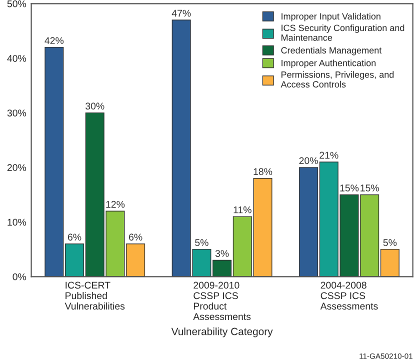 The image size is (417, 364). What do you see at coordinates (17, 222) in the screenshot?
I see `y-tick-label: 10%` at bounding box center [17, 222].